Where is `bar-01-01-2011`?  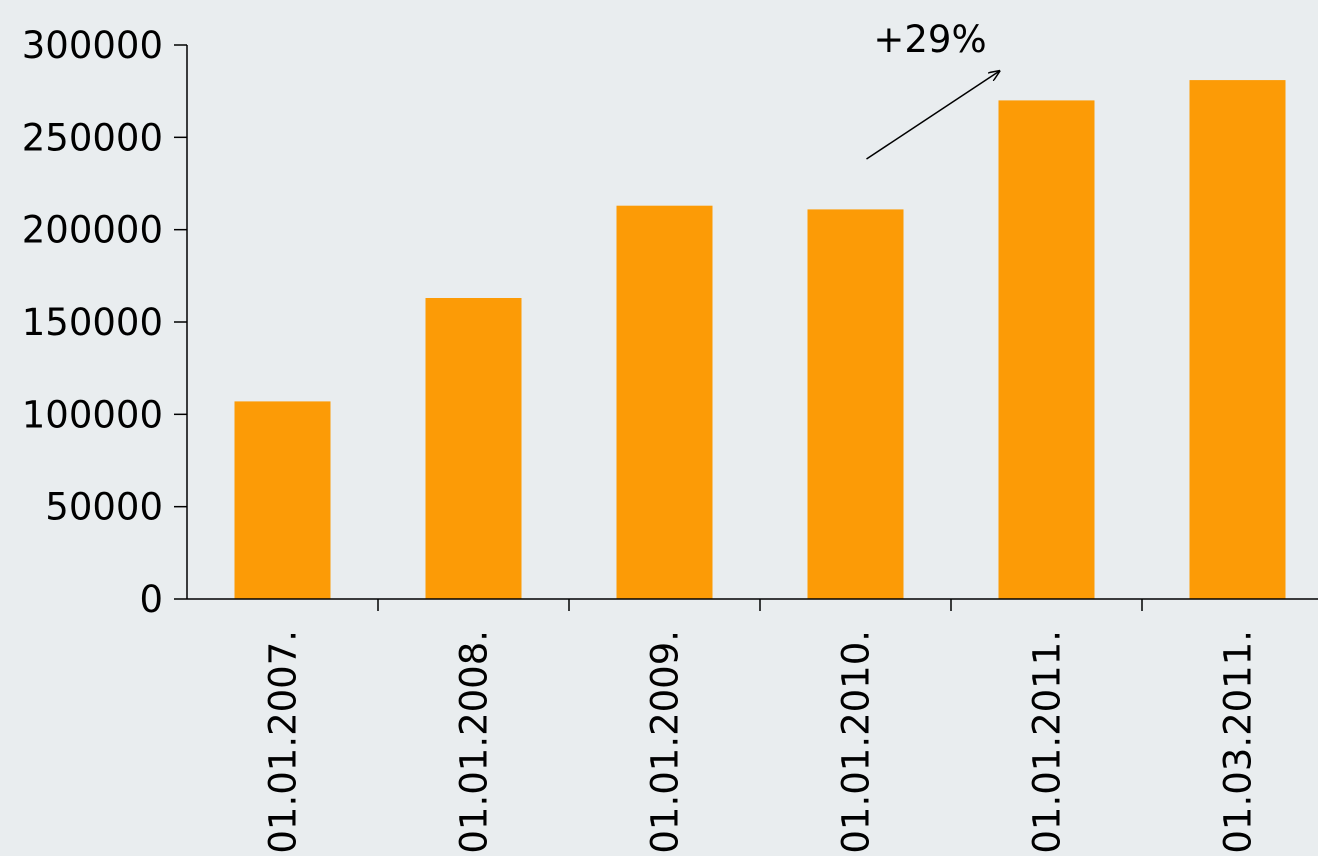 bar-01-01-2011 is located at coordinates (1046, 350).